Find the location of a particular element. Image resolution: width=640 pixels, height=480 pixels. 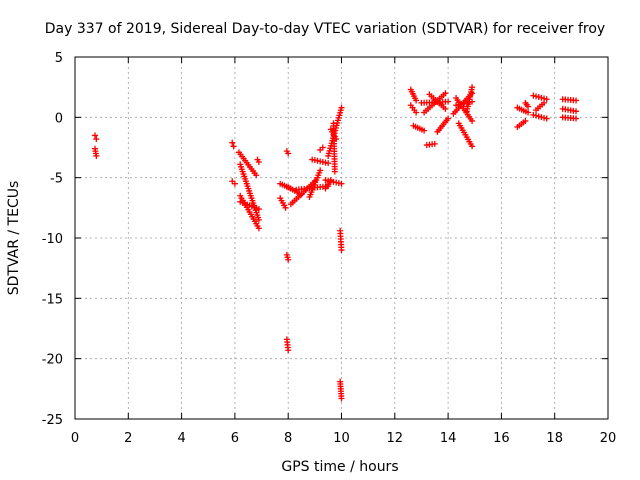

x-tick-label: 18 is located at coordinates (554, 438).